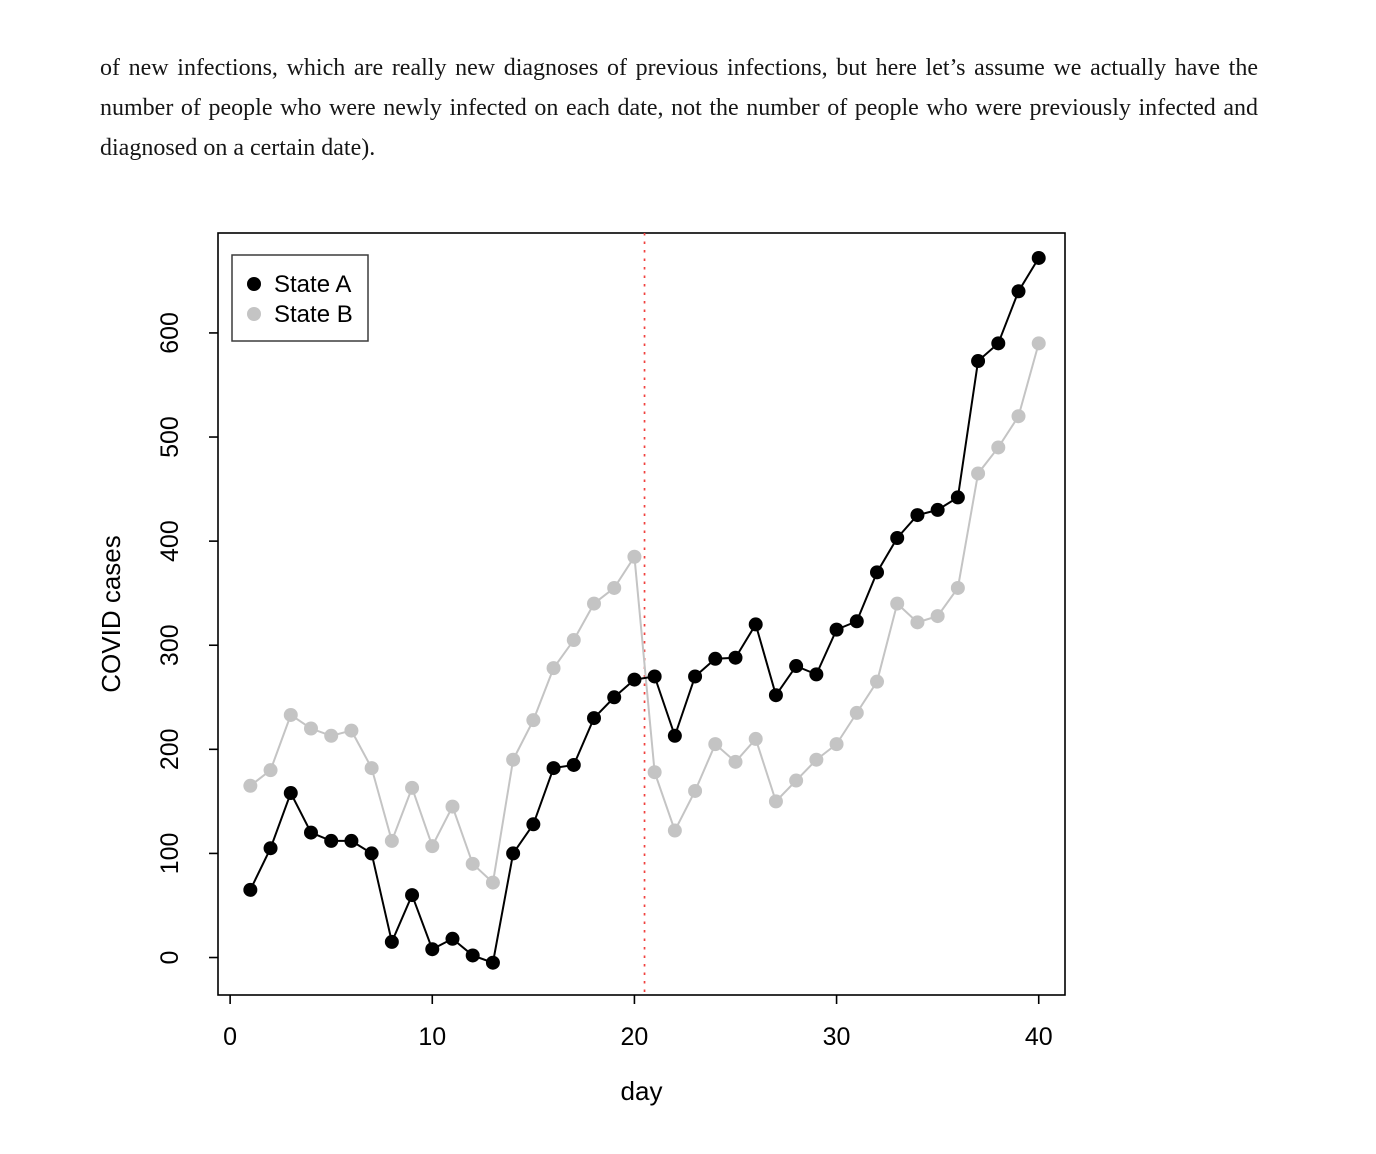 The image size is (1376, 1154). I want to click on y-tick-label: 400, so click(170, 541).